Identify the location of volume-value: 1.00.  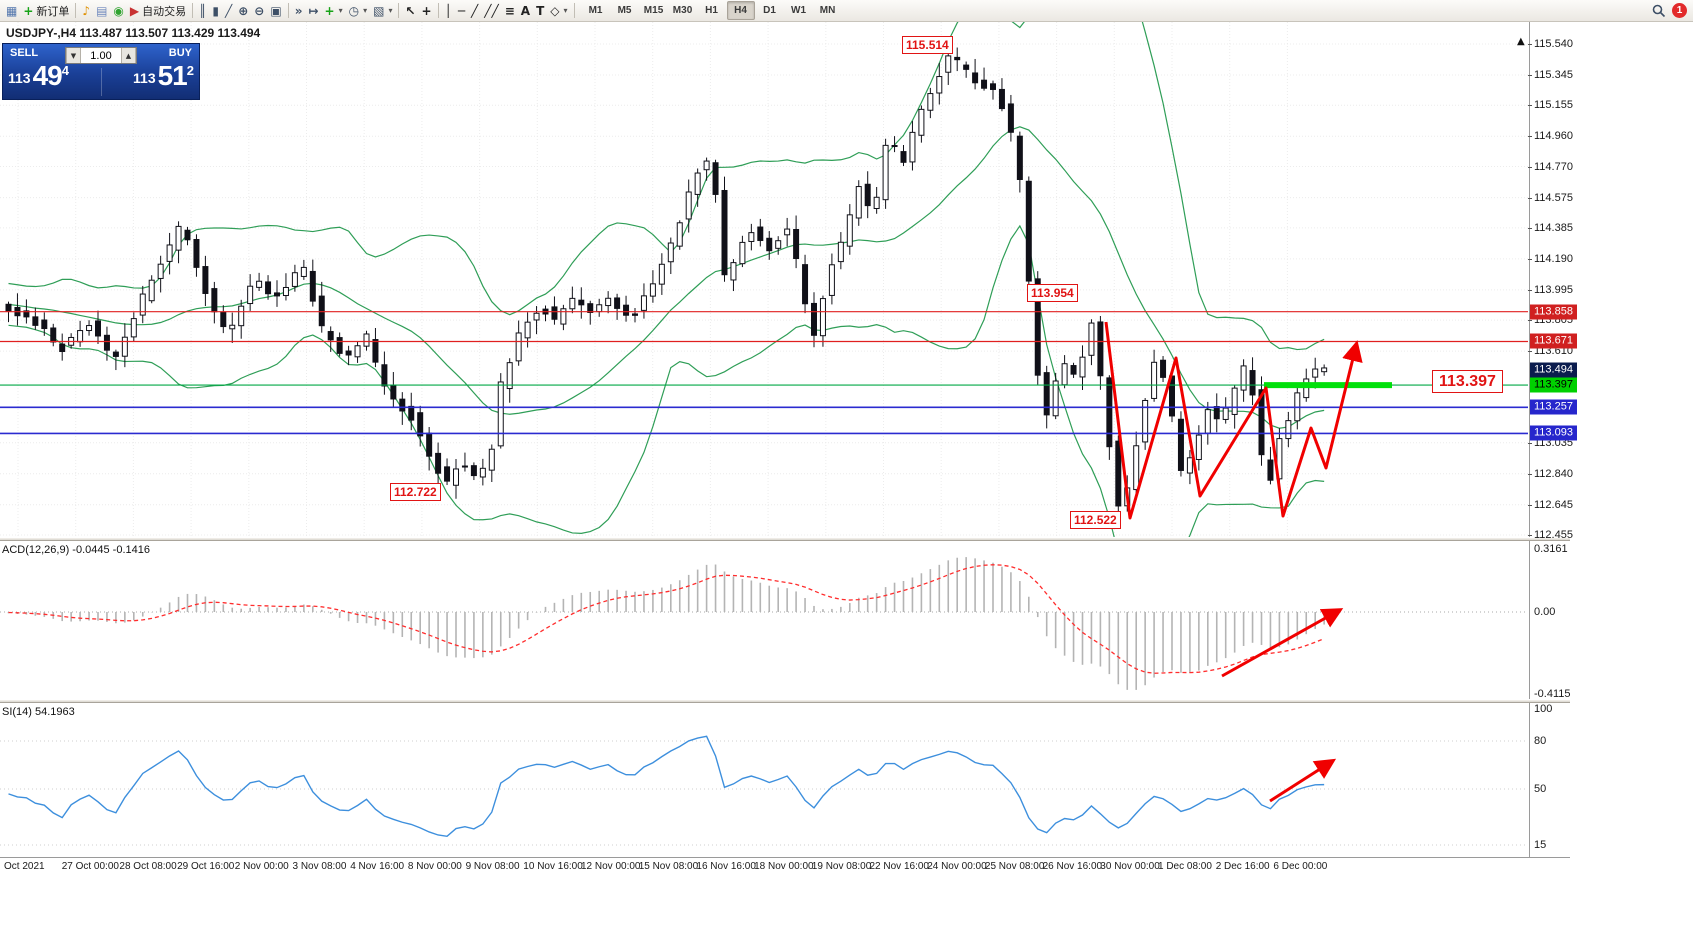
(101, 55).